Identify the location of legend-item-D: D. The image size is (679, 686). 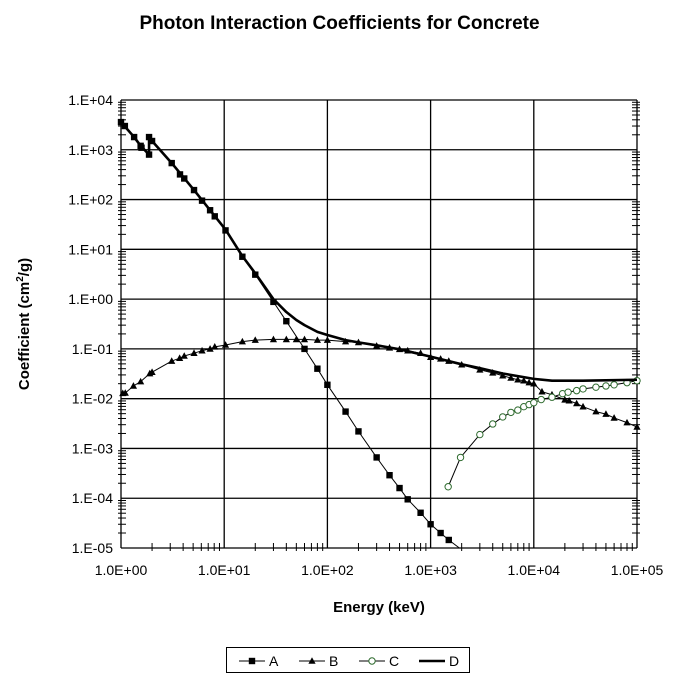
(439, 661).